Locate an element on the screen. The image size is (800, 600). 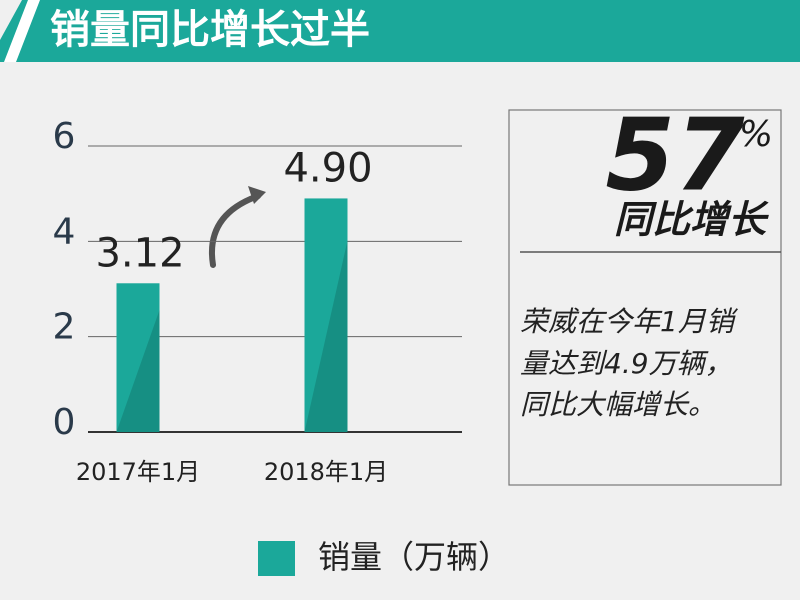
legend-swatch is located at coordinates (276, 558).